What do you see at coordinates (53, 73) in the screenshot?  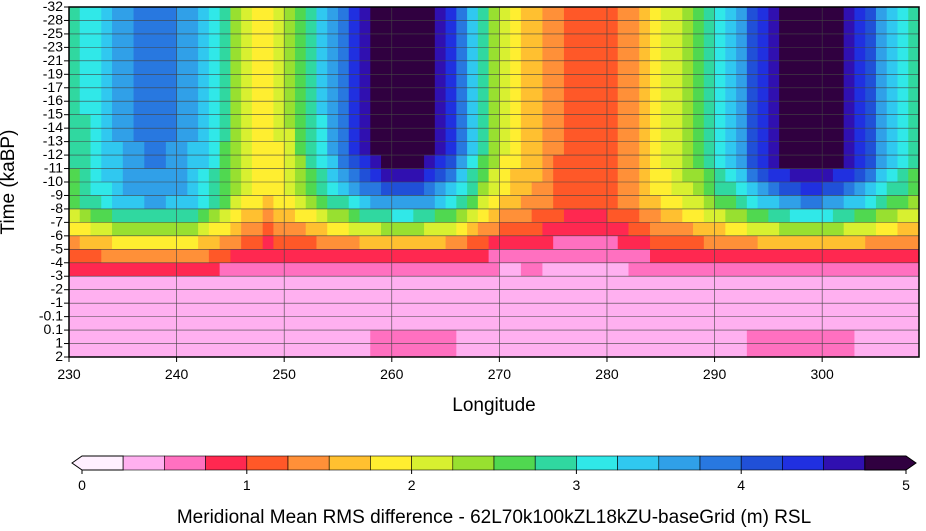 I see `y-tick-label: -19` at bounding box center [53, 73].